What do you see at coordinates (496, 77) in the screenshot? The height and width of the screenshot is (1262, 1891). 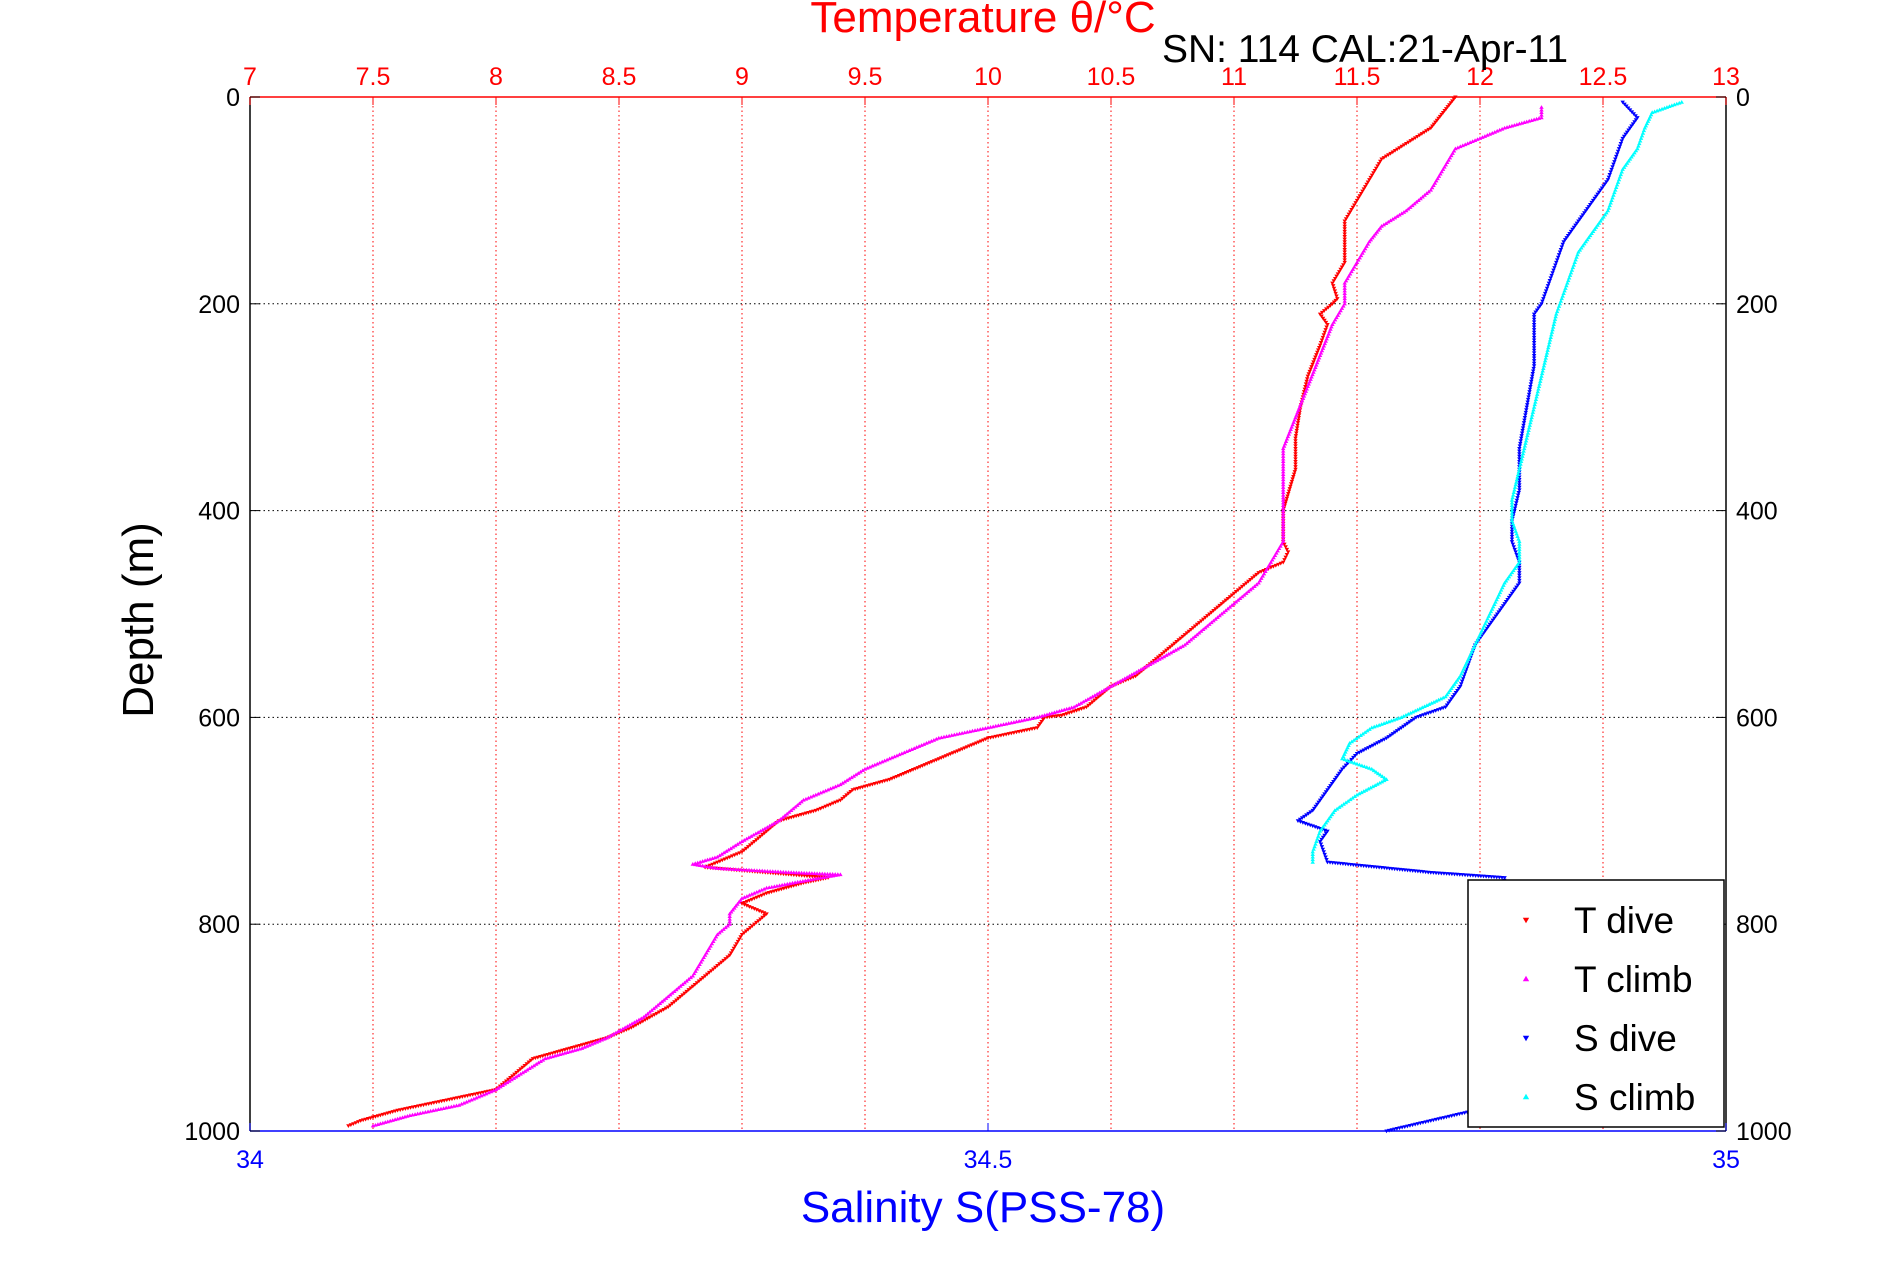 I see `top-tick-label: 8` at bounding box center [496, 77].